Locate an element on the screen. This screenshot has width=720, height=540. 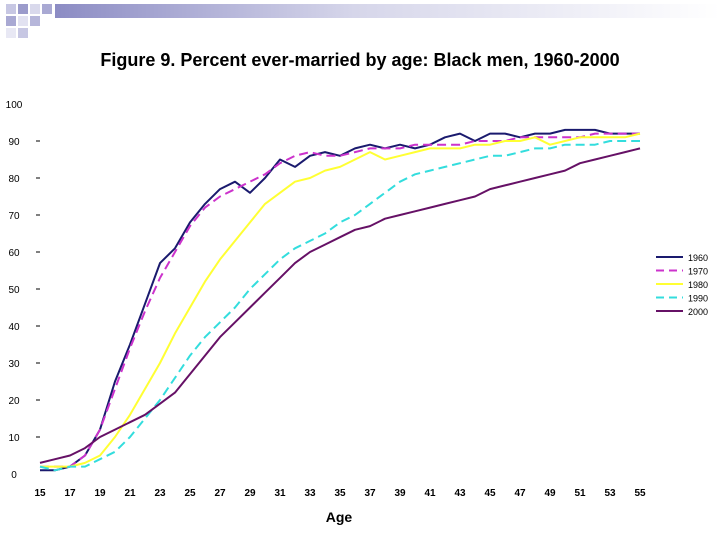
legend-label-1970: 1970 is located at coordinates (698, 272).